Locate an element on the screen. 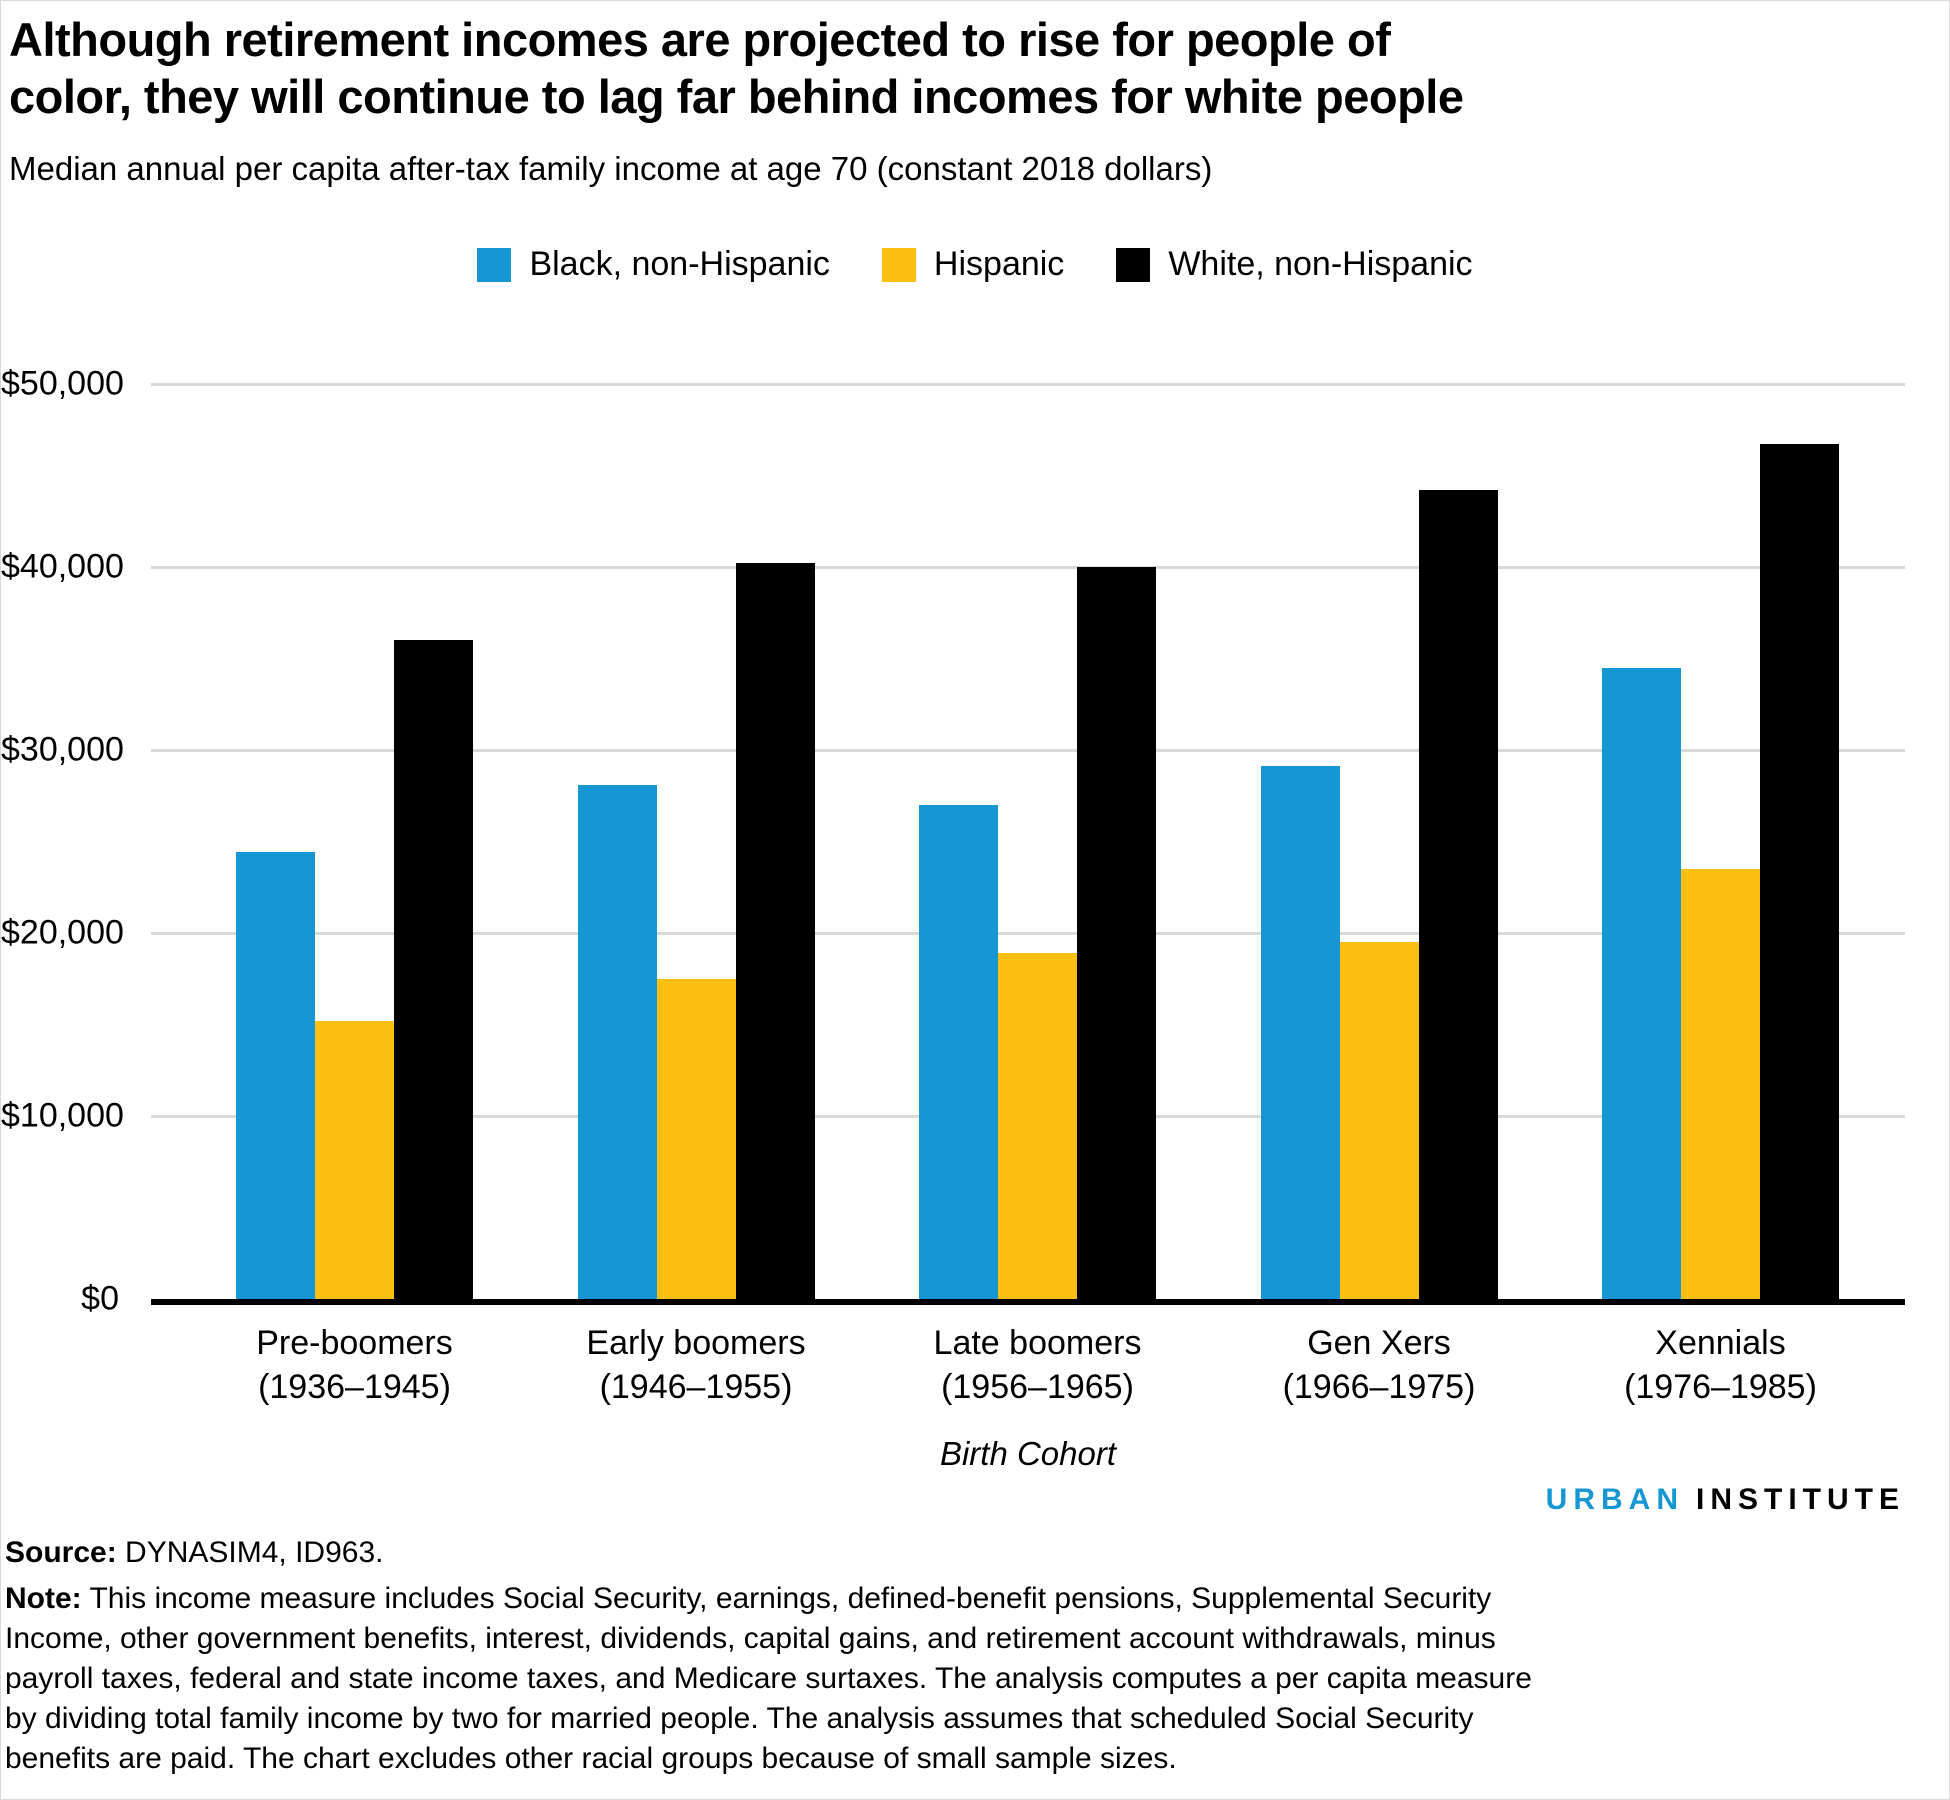 This screenshot has height=1800, width=1950. legend-label-hispanic: Hispanic is located at coordinates (999, 264).